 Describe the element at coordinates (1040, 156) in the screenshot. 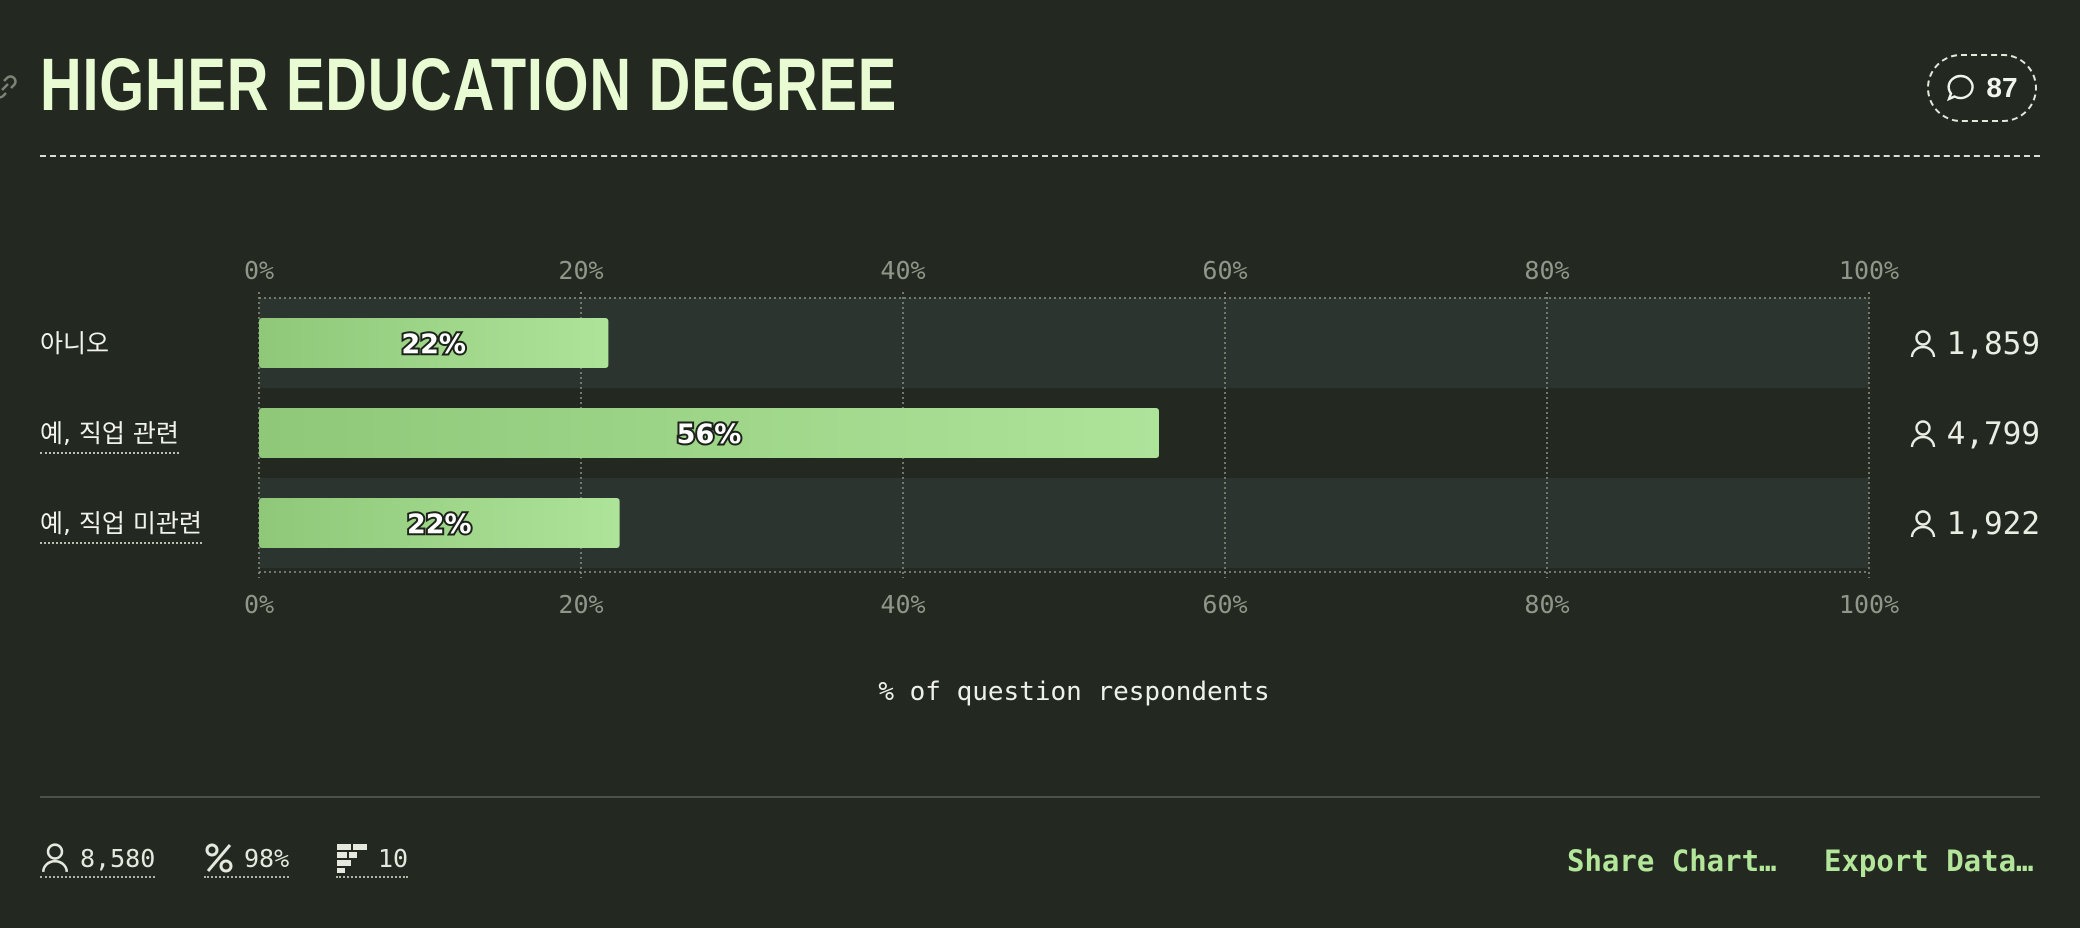

I see `title-divider` at that location.